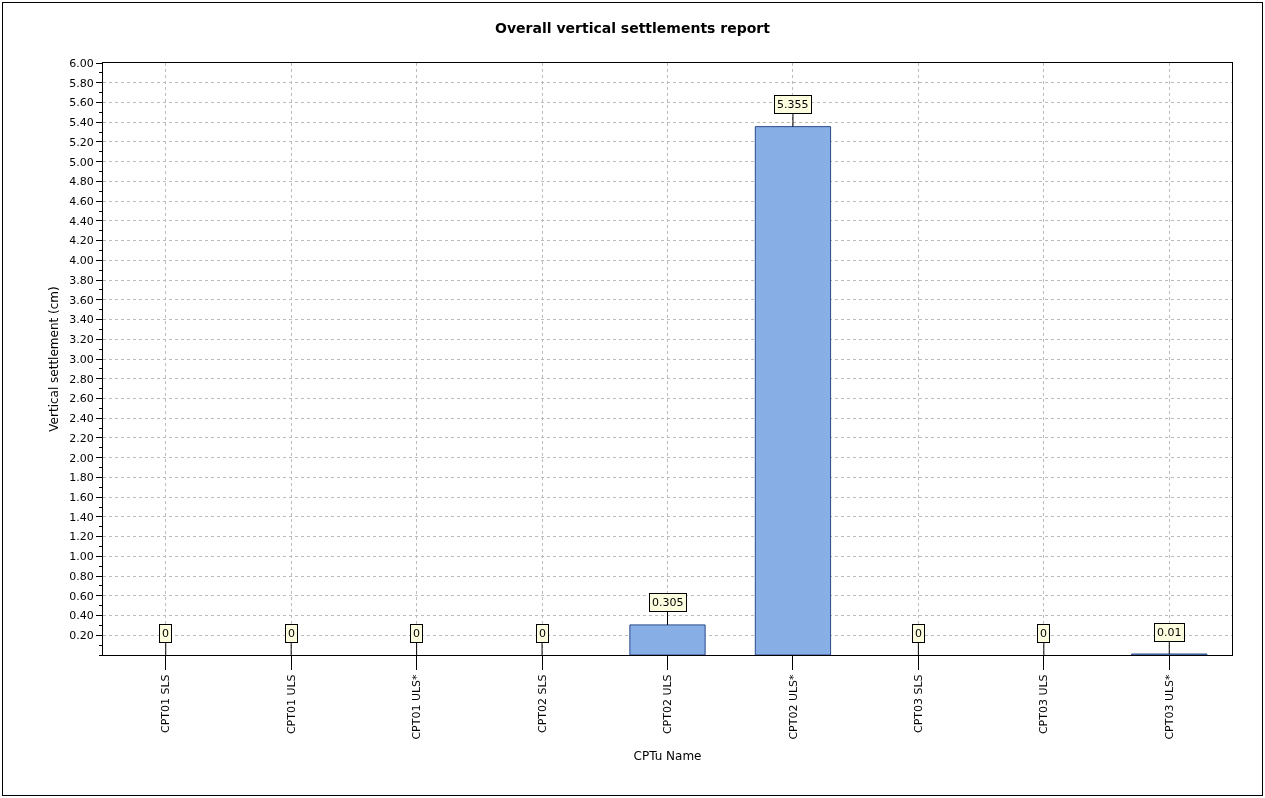  I want to click on y-tick-label: 2.20, so click(81, 438).